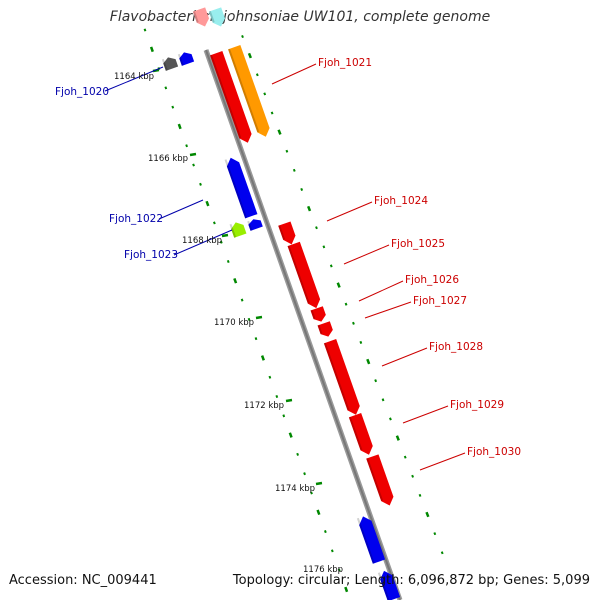 The height and width of the screenshot is (600, 600). I want to click on gene-gray-fjoh-1020-prev-shape, so click(170, 63).